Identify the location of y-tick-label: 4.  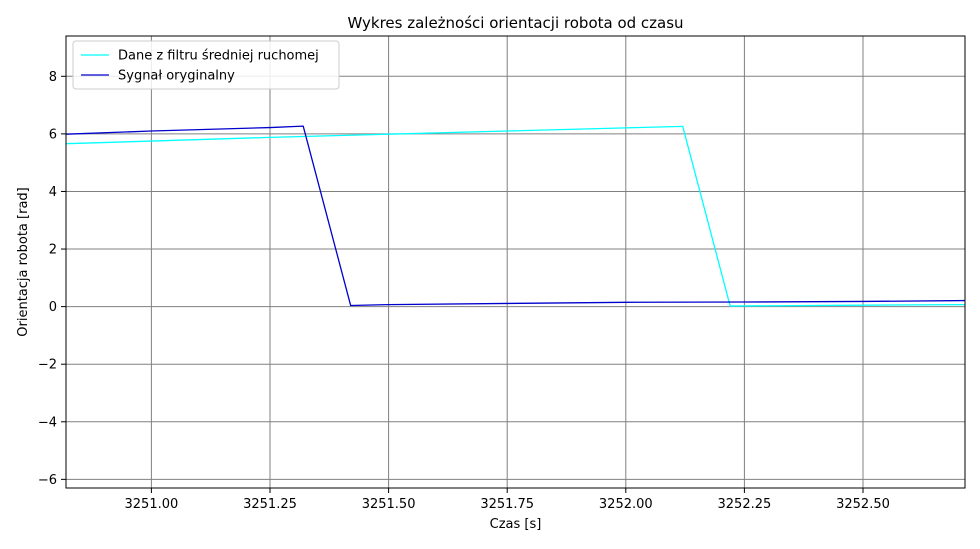
(53, 192).